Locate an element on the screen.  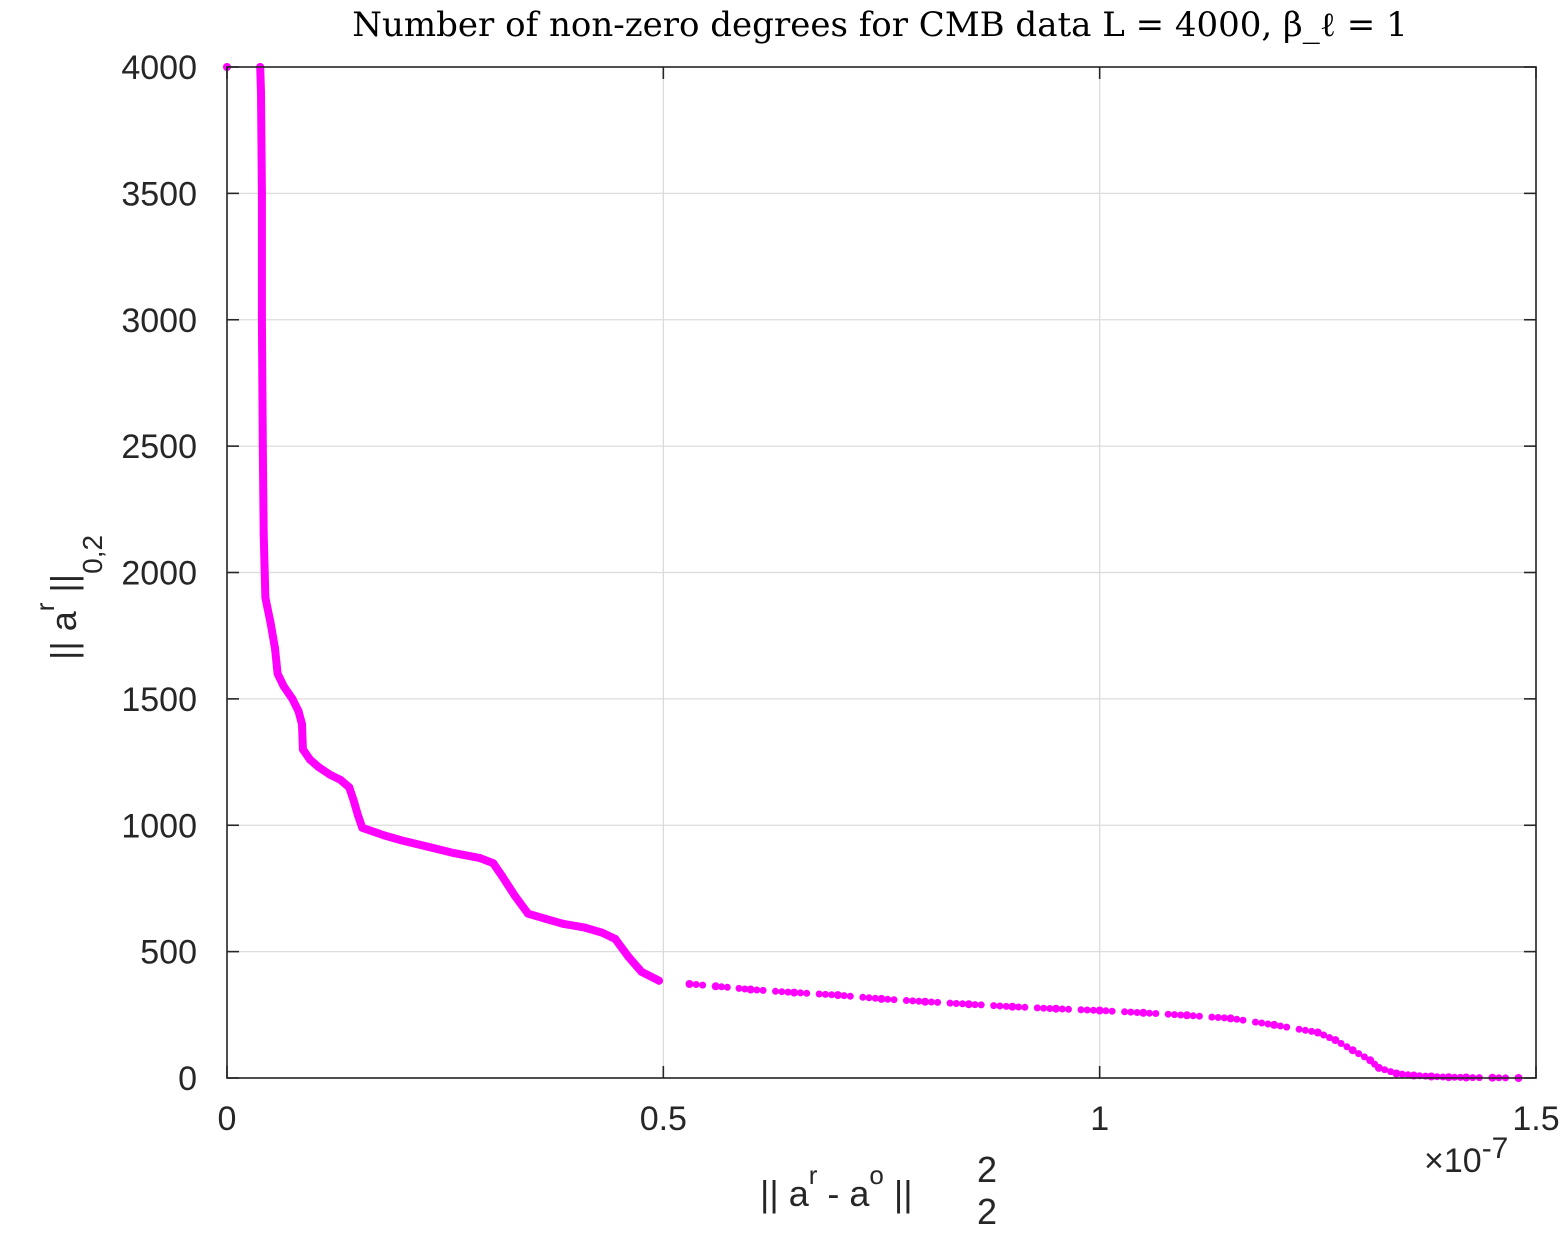
svg-text: || ar ||0,2 is located at coordinates (69, 597).